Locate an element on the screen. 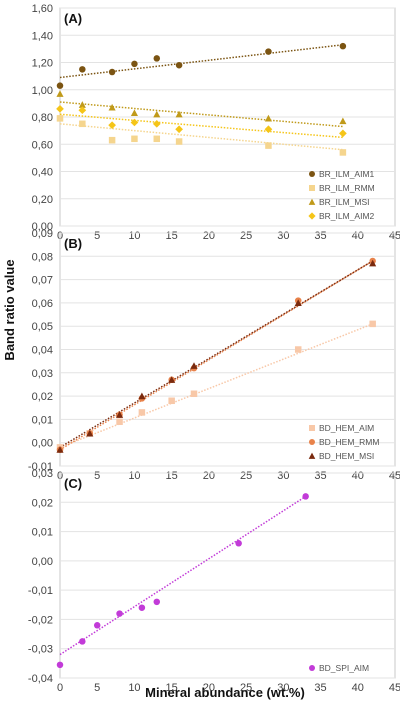  panel-3-y-tick-label: 0,02 is located at coordinates (42, 503).